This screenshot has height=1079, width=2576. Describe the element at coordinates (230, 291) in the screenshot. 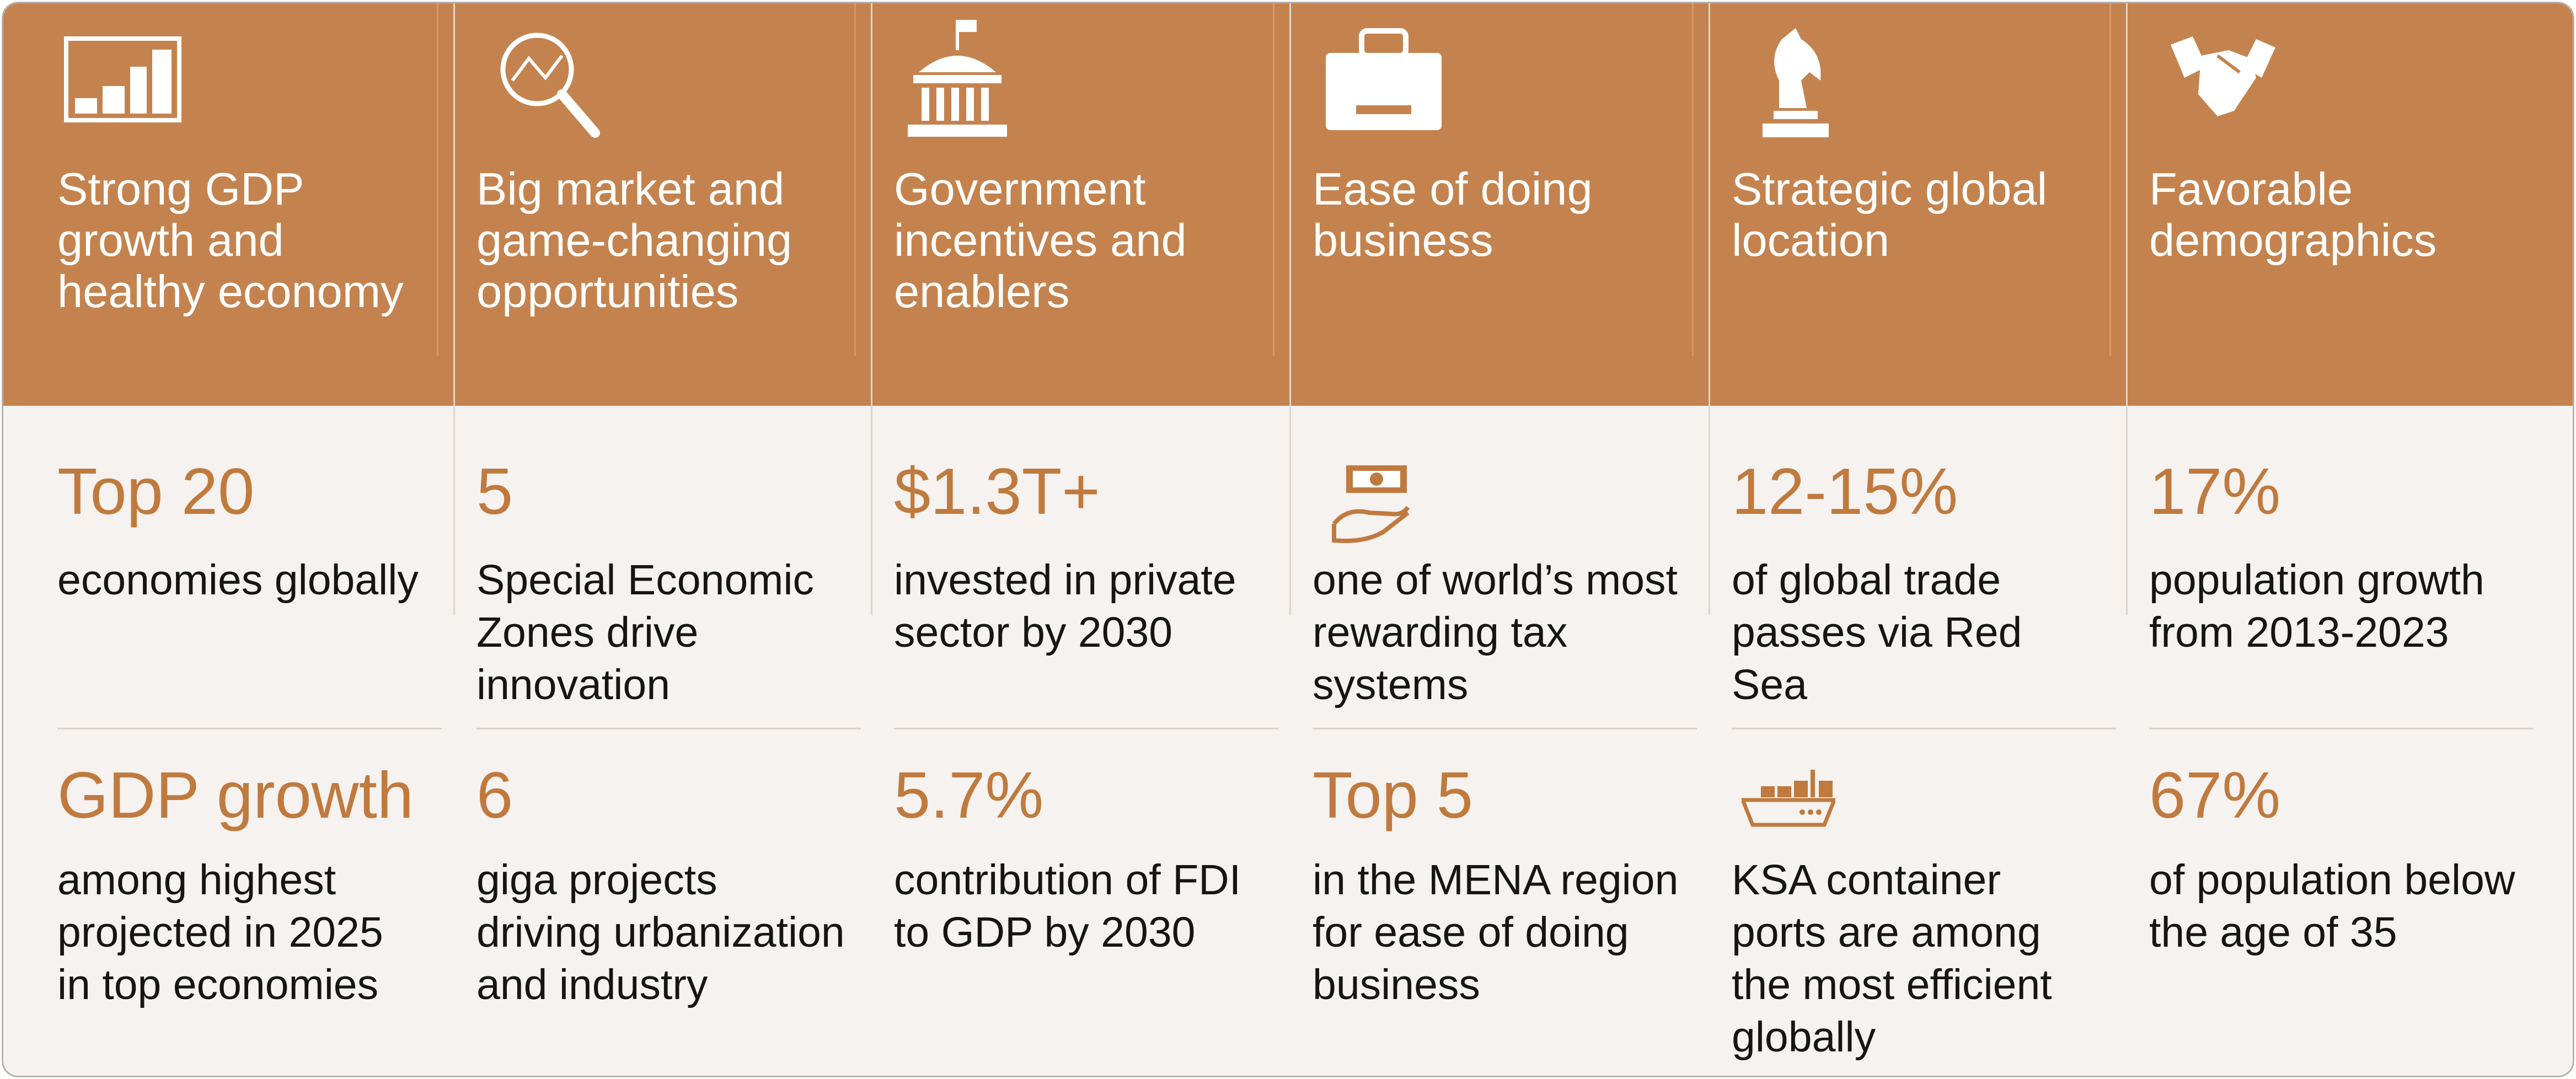

I see `column-title: healthy economy` at that location.